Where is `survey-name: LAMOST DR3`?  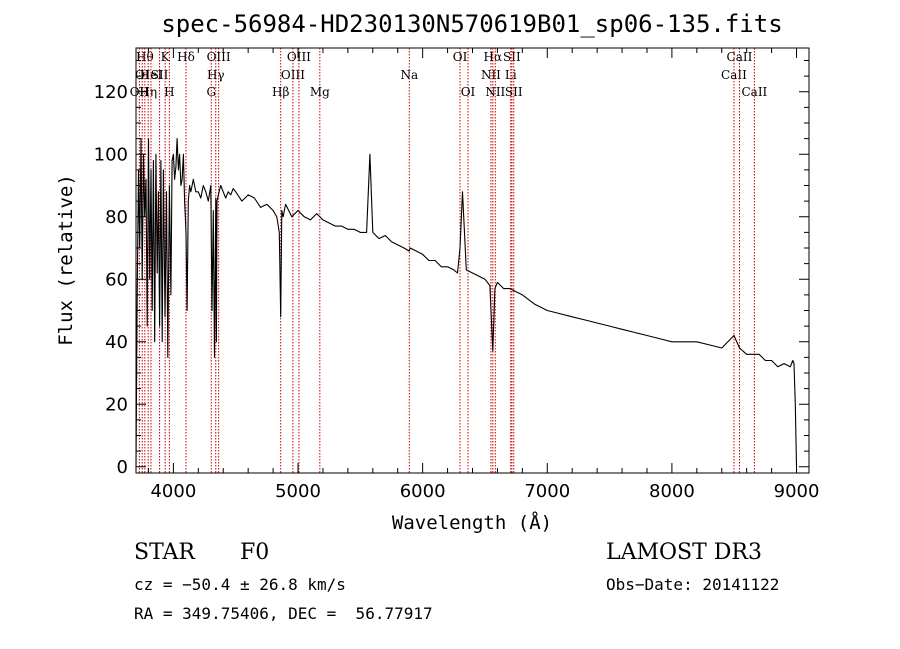
survey-name: LAMOST DR3 is located at coordinates (684, 552).